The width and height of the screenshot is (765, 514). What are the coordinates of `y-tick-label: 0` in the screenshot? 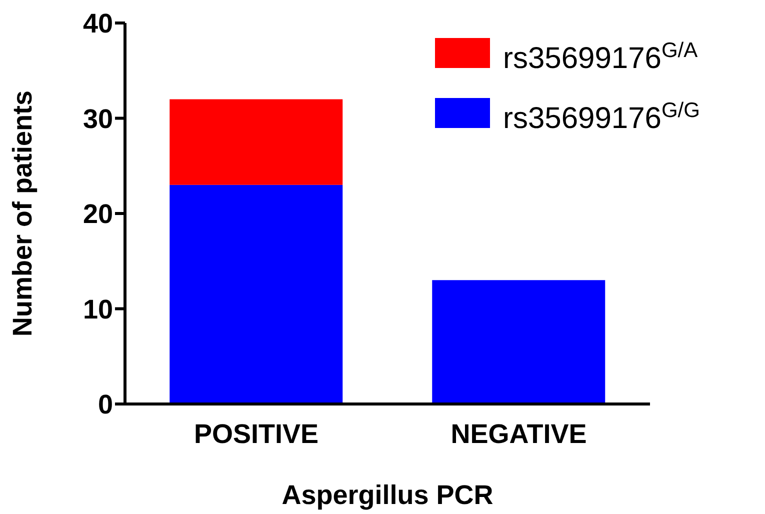 It's located at (105, 405).